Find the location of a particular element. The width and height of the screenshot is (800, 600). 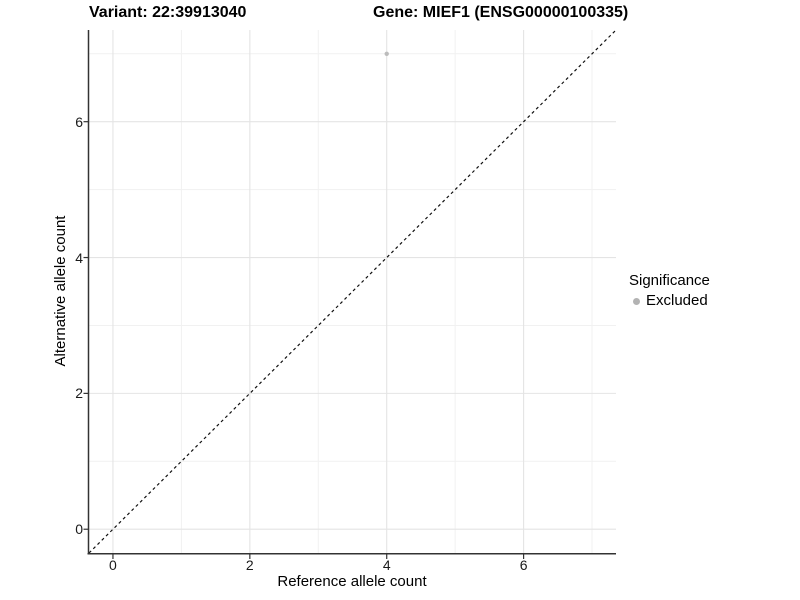

x-tick-label: 2 is located at coordinates (249, 565).